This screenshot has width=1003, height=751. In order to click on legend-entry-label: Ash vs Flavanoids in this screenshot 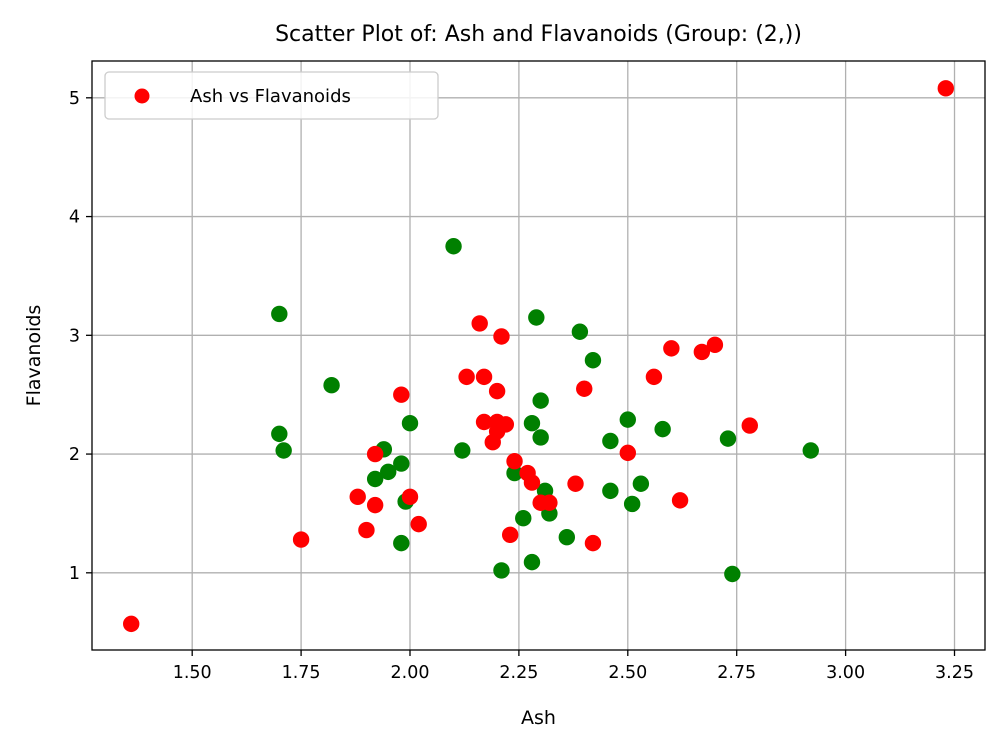, I will do `click(270, 96)`.